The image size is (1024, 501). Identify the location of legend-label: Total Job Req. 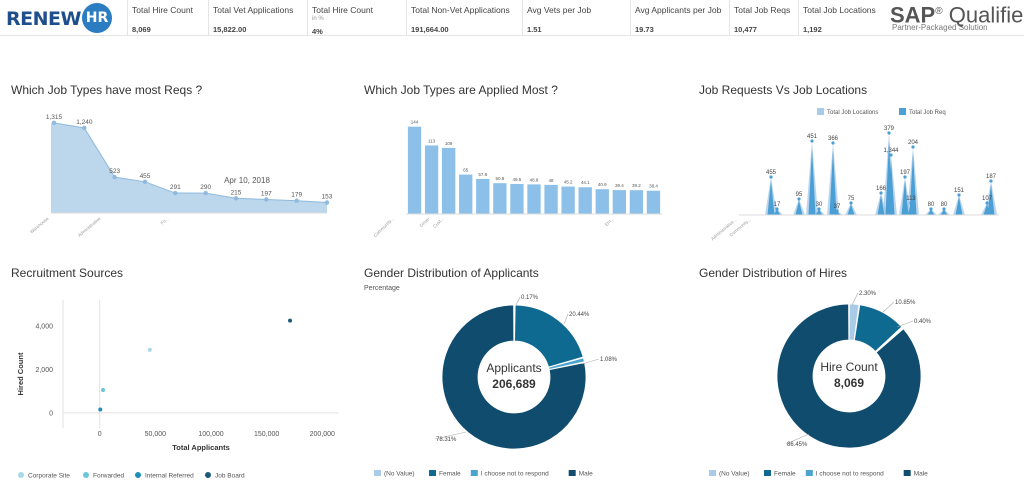
(927, 113).